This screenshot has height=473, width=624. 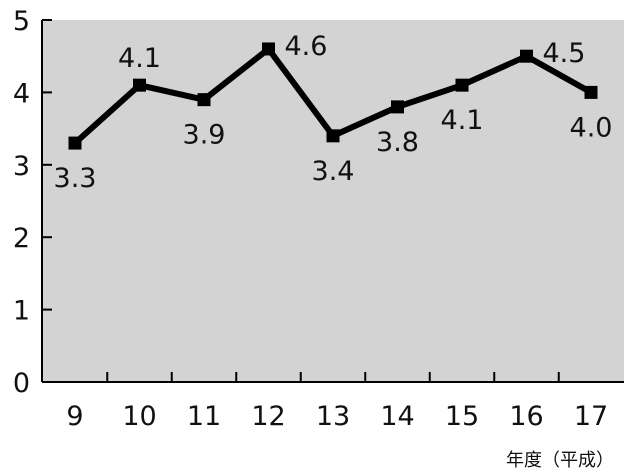 What do you see at coordinates (333, 416) in the screenshot?
I see `x-tick-label: 13` at bounding box center [333, 416].